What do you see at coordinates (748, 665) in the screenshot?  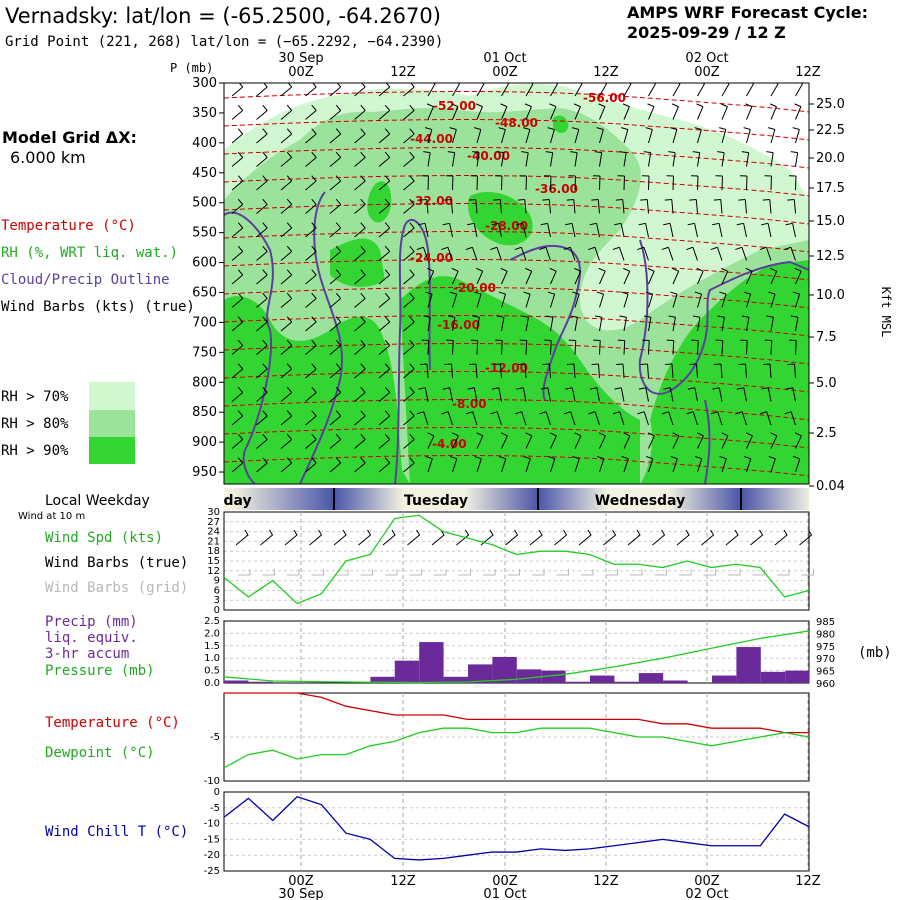 I see `precip-bar` at bounding box center [748, 665].